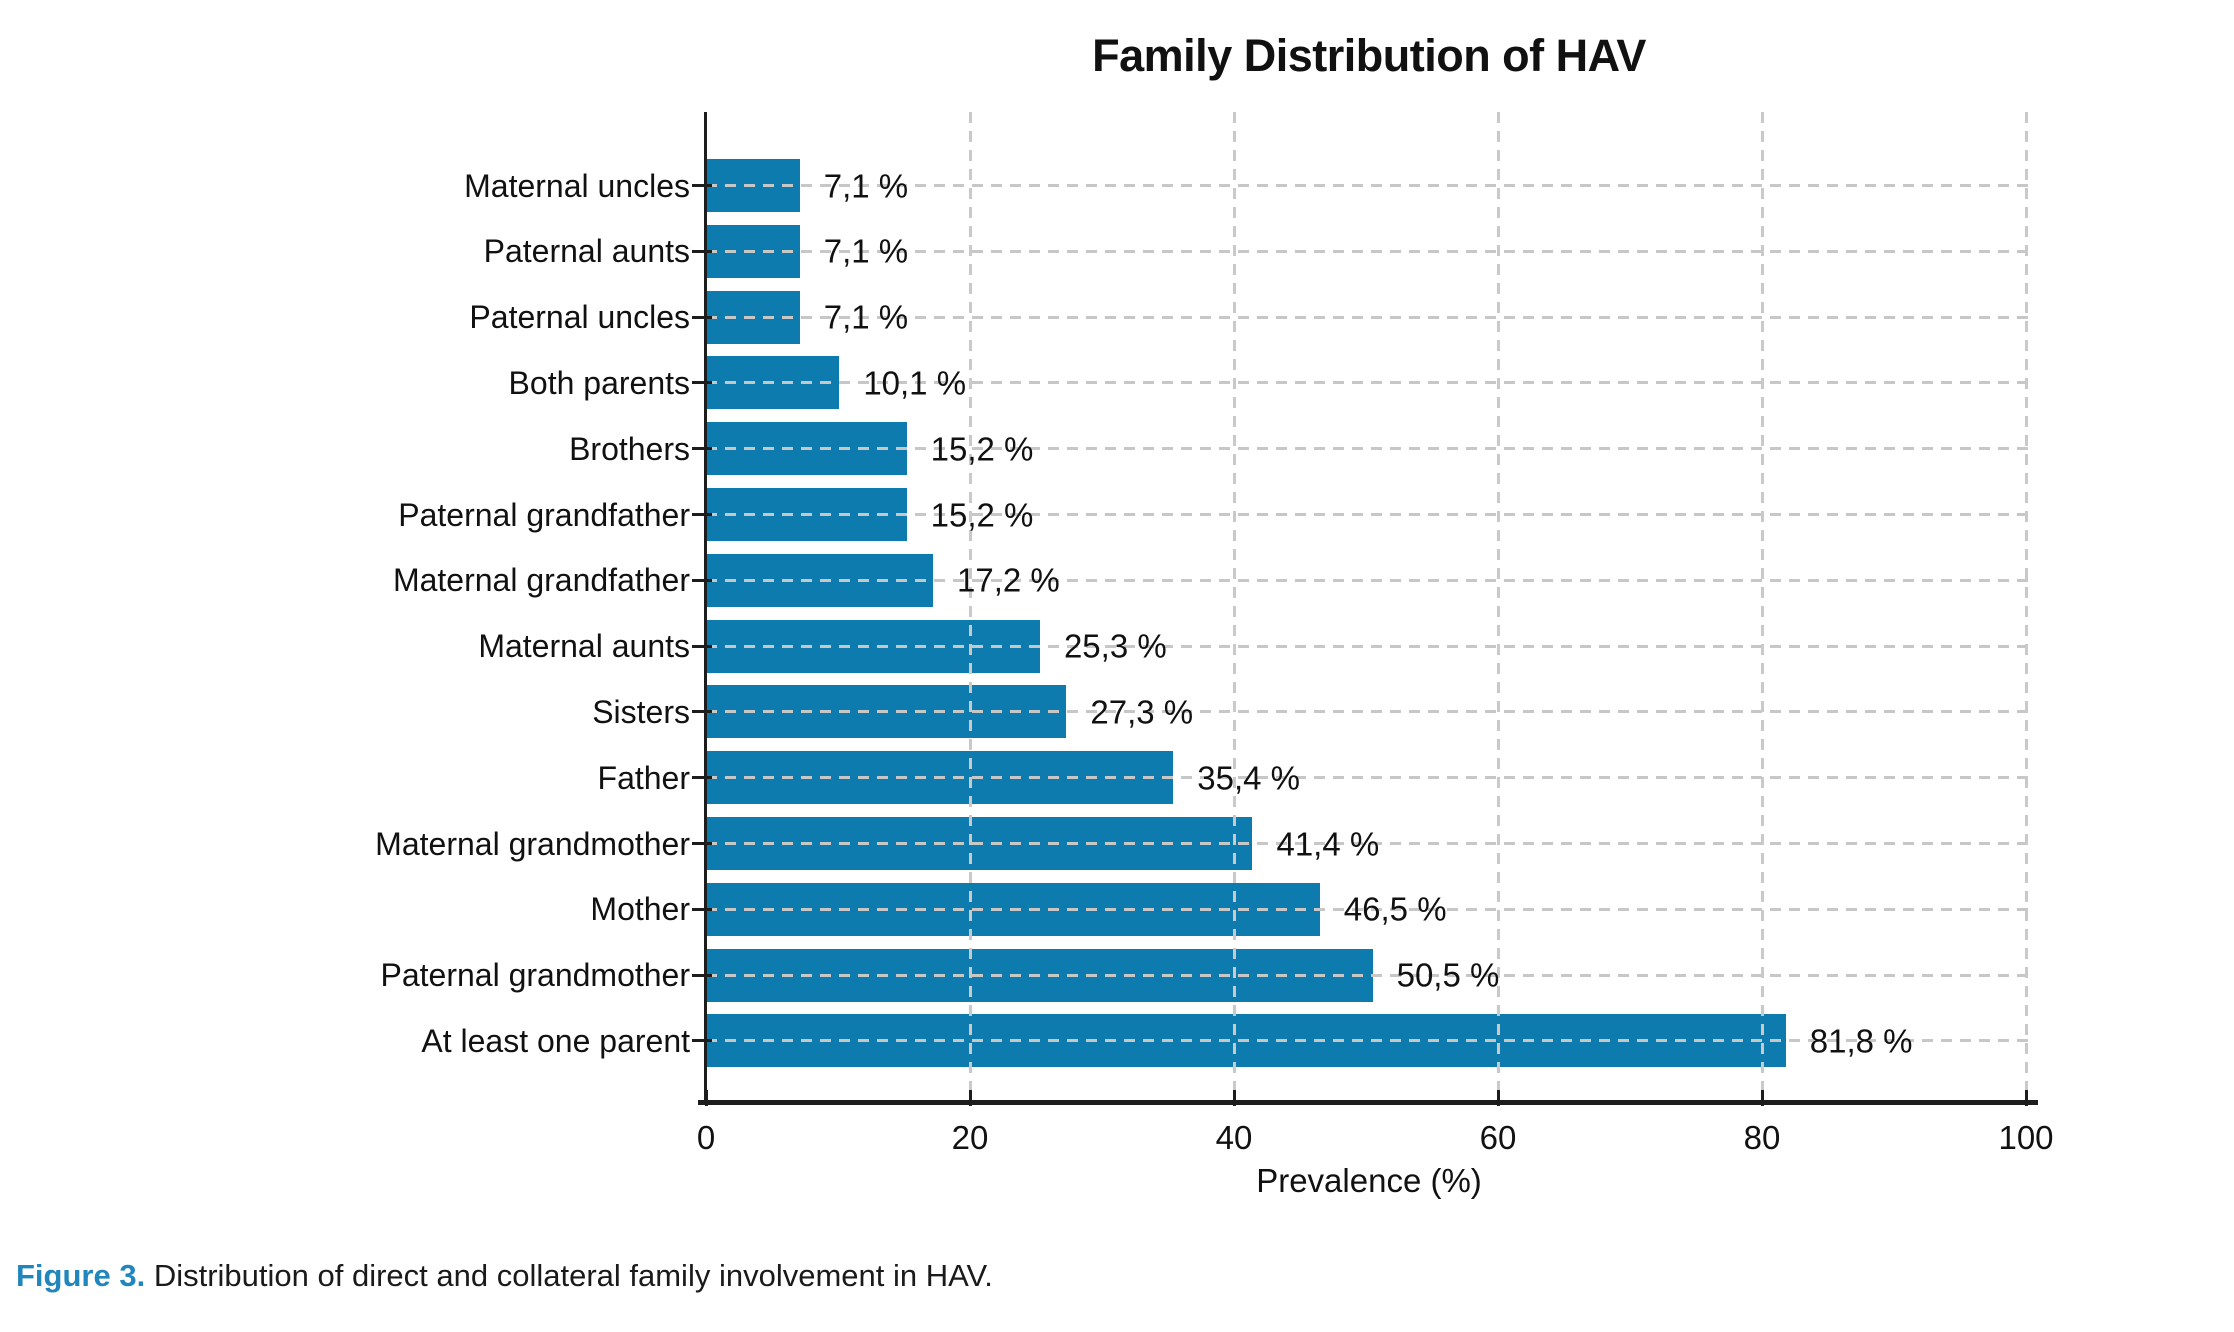  What do you see at coordinates (1368, 1102) in the screenshot?
I see `x-axis-spine` at bounding box center [1368, 1102].